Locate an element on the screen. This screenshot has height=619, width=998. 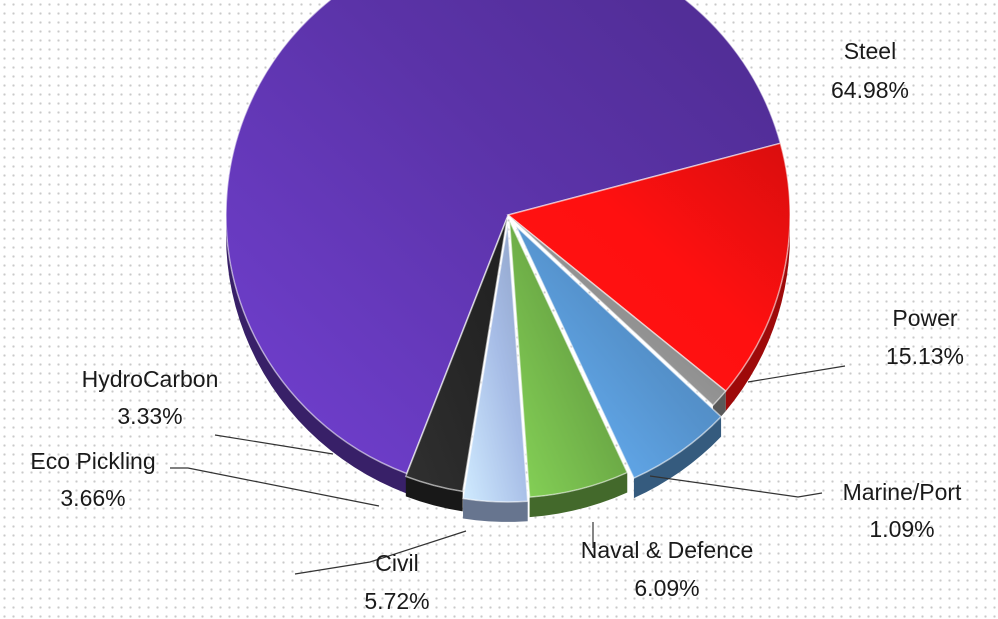
slice-label-steel: Steel is located at coordinates (870, 51).